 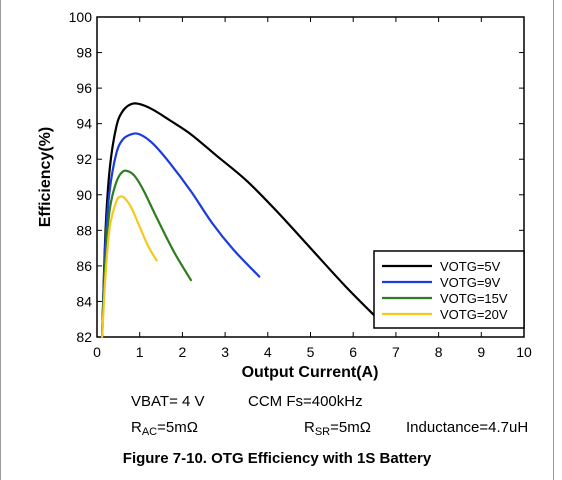 I want to click on y-tick-label: 100, so click(x=81, y=17).